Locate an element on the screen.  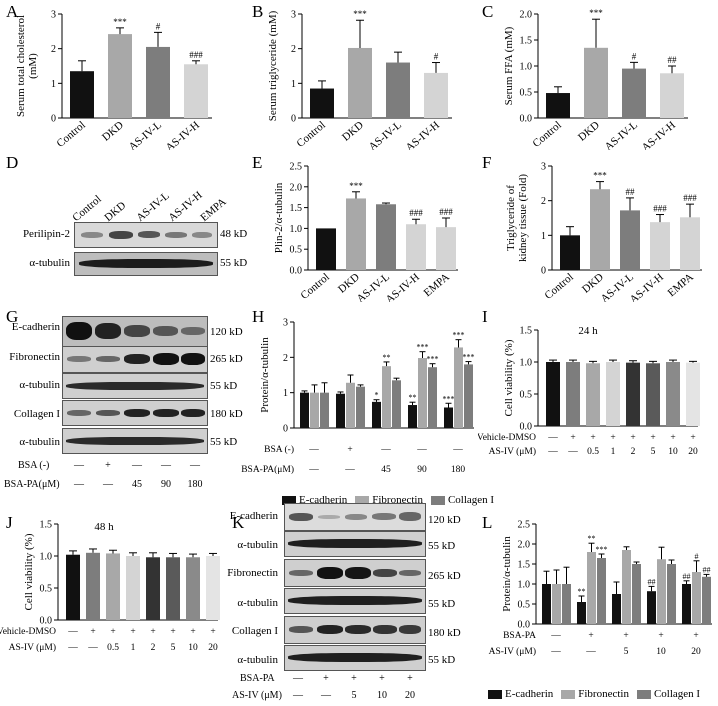
blot-kd: 180 kD is located at coordinates (226, 414).